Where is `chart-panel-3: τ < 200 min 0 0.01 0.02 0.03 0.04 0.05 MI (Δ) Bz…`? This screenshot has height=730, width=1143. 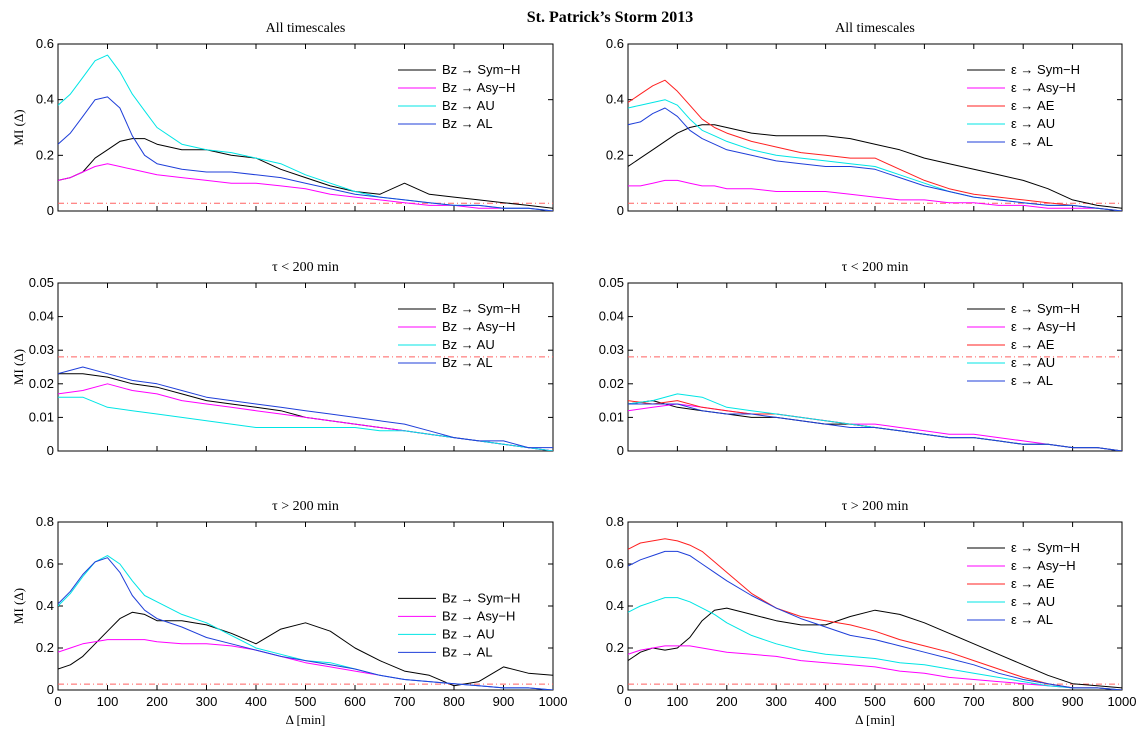 chart-panel-3: τ < 200 min 0 0.01 0.02 0.03 0.04 0.05 MI (Δ) Bz… is located at coordinates (282, 359).